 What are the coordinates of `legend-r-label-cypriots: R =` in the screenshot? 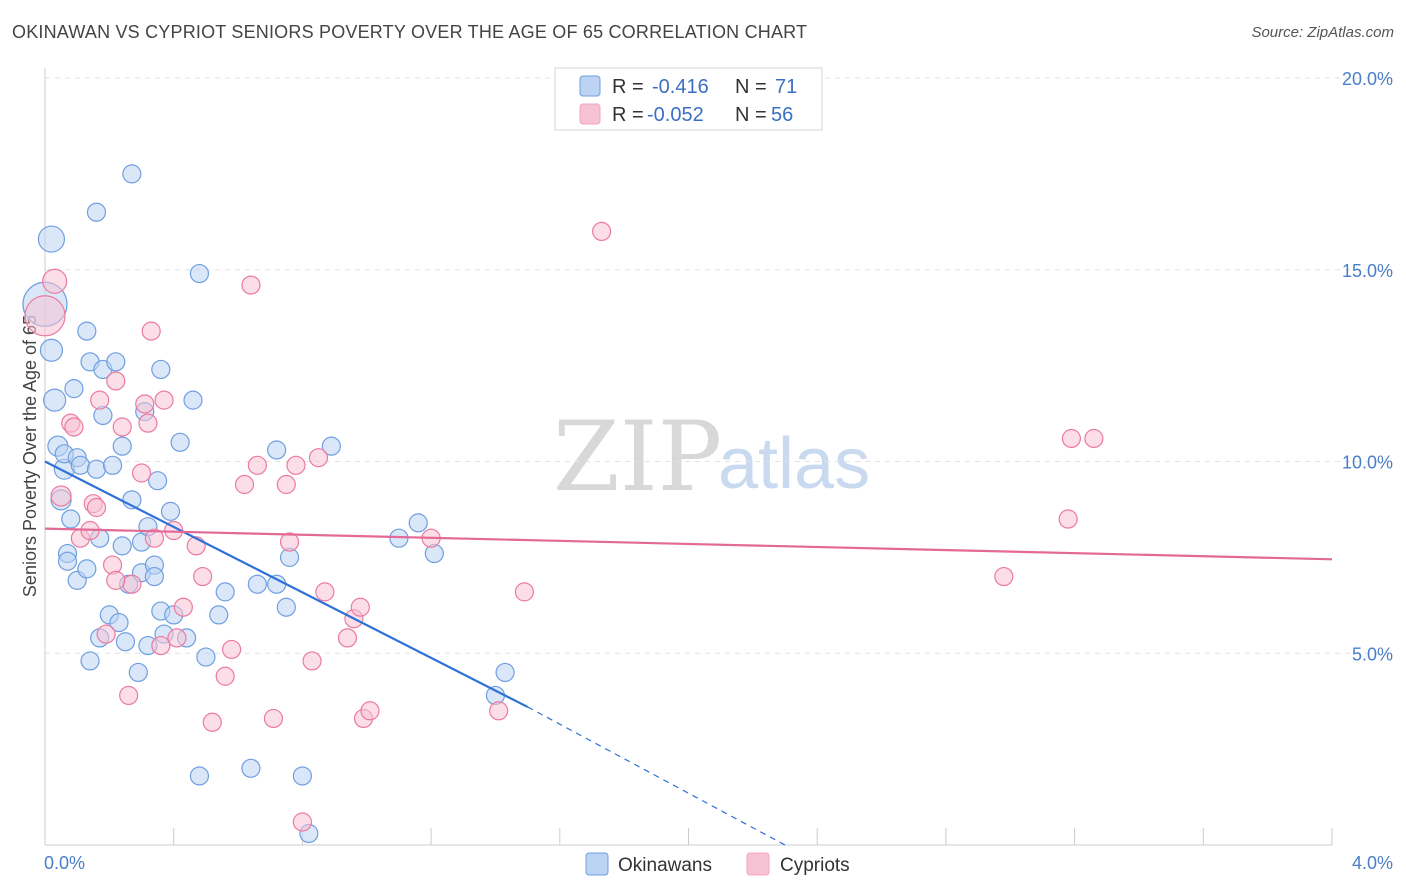 It's located at (628, 115).